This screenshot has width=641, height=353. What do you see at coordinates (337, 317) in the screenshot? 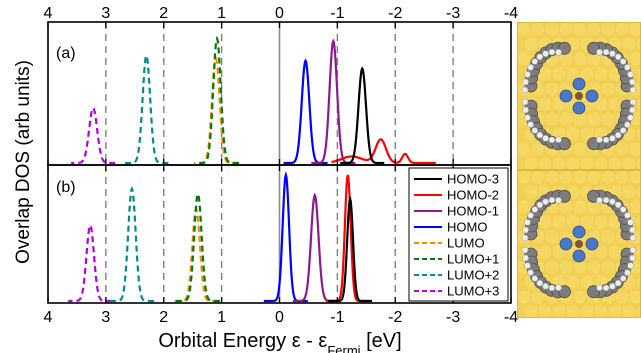
I see `bottom-tick-label: -1` at bounding box center [337, 317].